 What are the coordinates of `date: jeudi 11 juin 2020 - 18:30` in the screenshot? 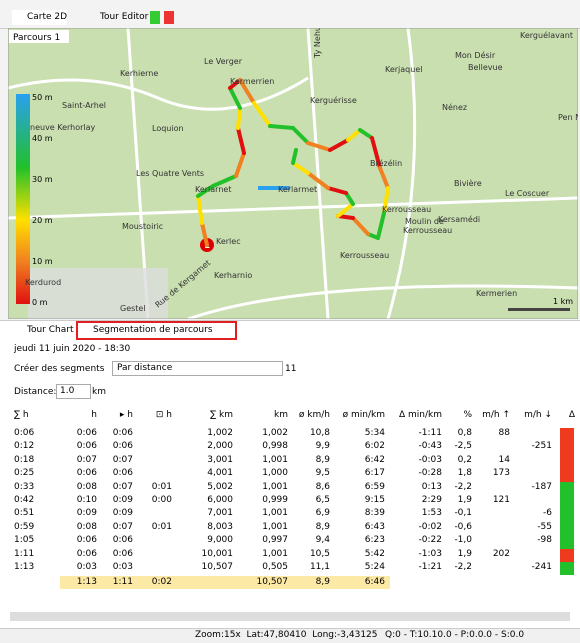 It's located at (72, 349).